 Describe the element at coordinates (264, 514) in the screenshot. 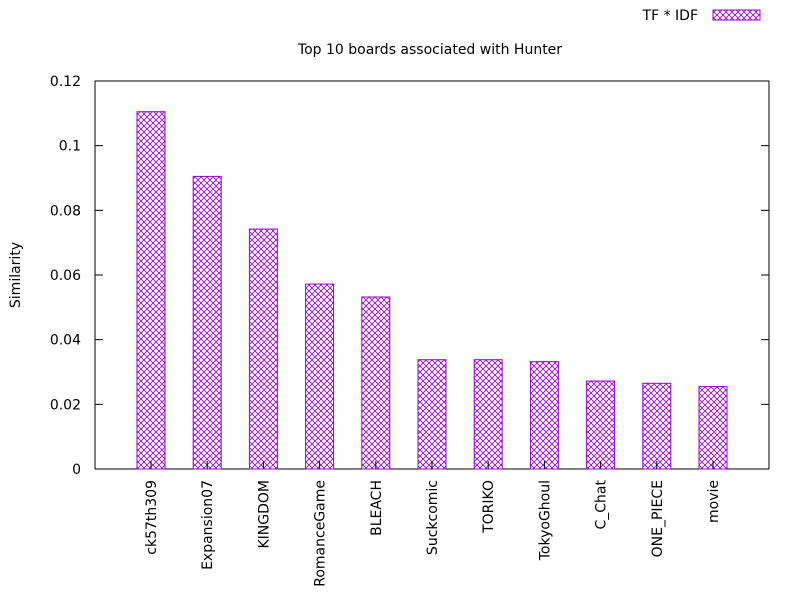

I see `x-tick-label: KINGDOM` at that location.